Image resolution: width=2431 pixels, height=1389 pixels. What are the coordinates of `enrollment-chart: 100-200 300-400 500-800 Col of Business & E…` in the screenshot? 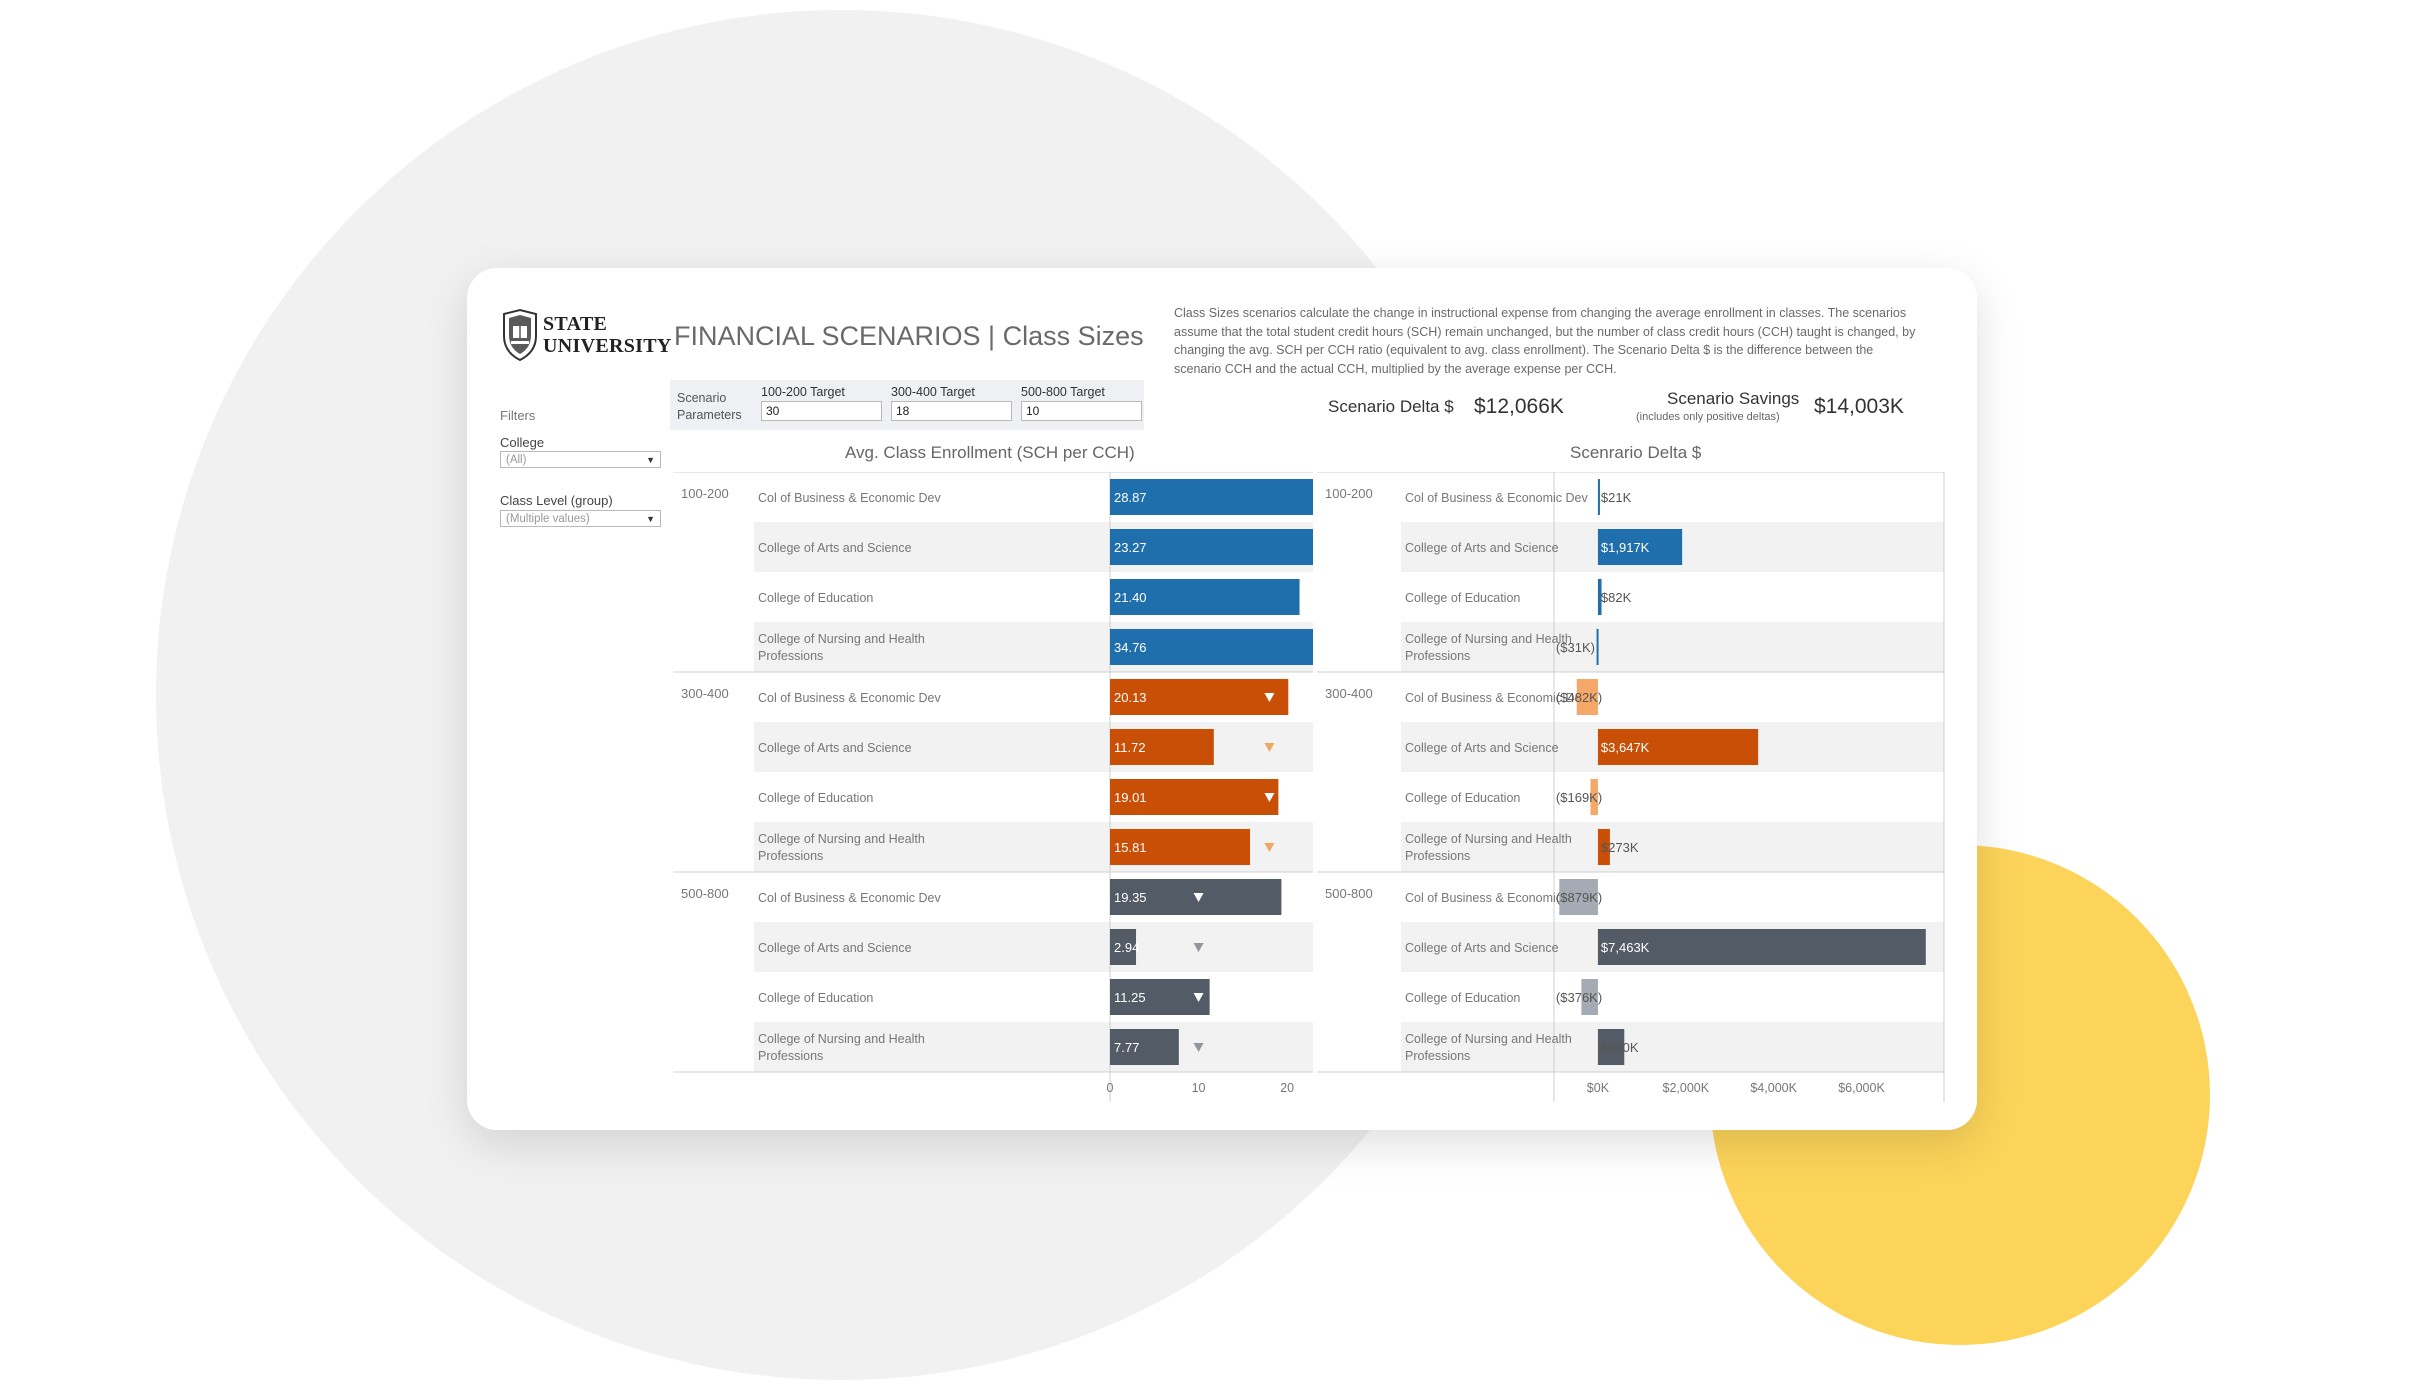 It's located at (993, 787).